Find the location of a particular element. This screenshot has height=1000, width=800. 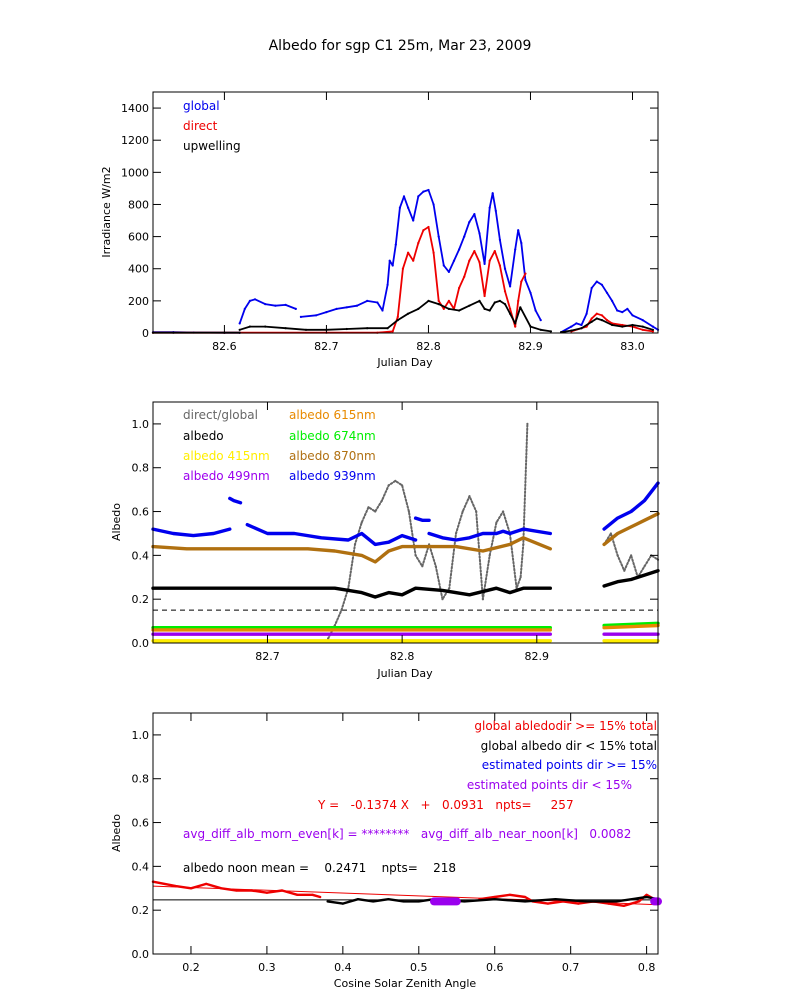

series-albedo is located at coordinates (405, 584).